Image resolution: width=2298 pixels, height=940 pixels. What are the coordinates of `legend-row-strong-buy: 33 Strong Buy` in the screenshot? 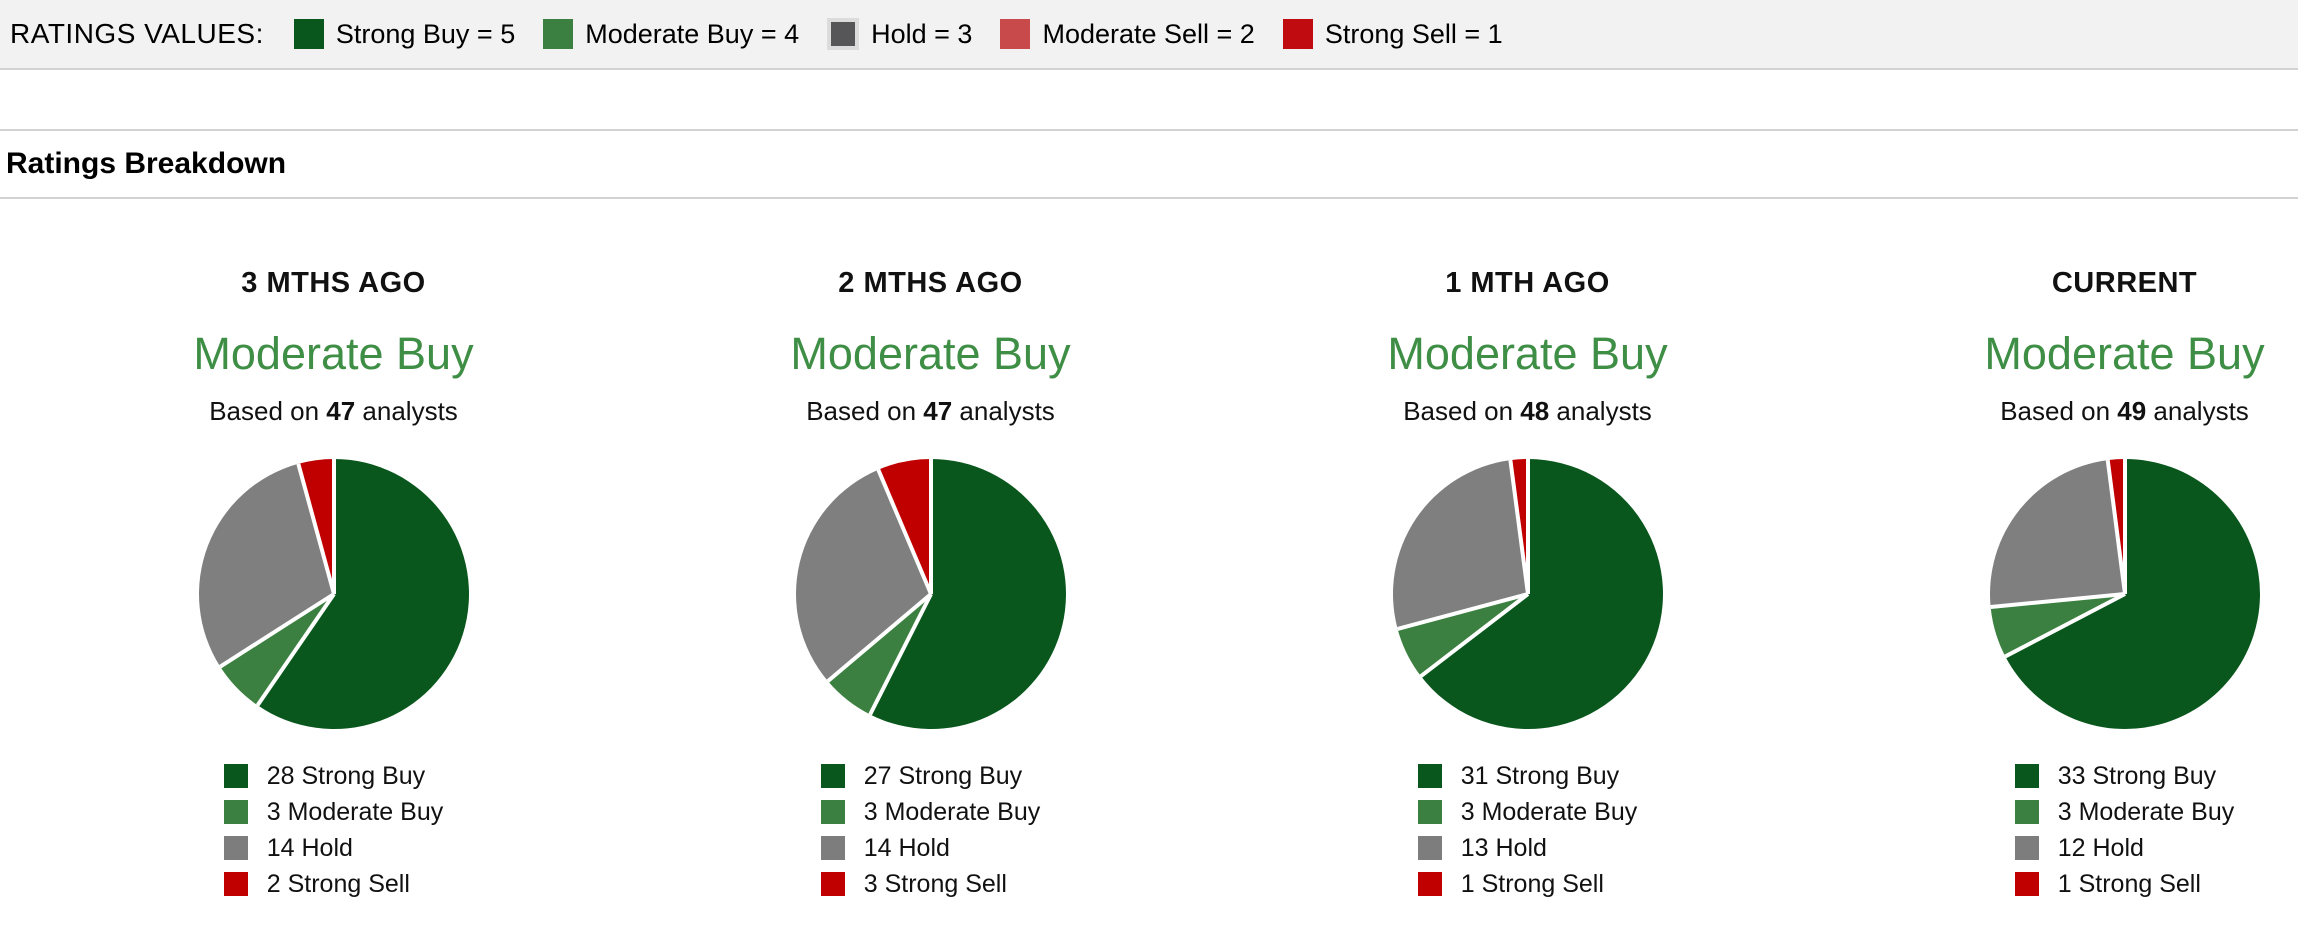 It's located at (2124, 776).